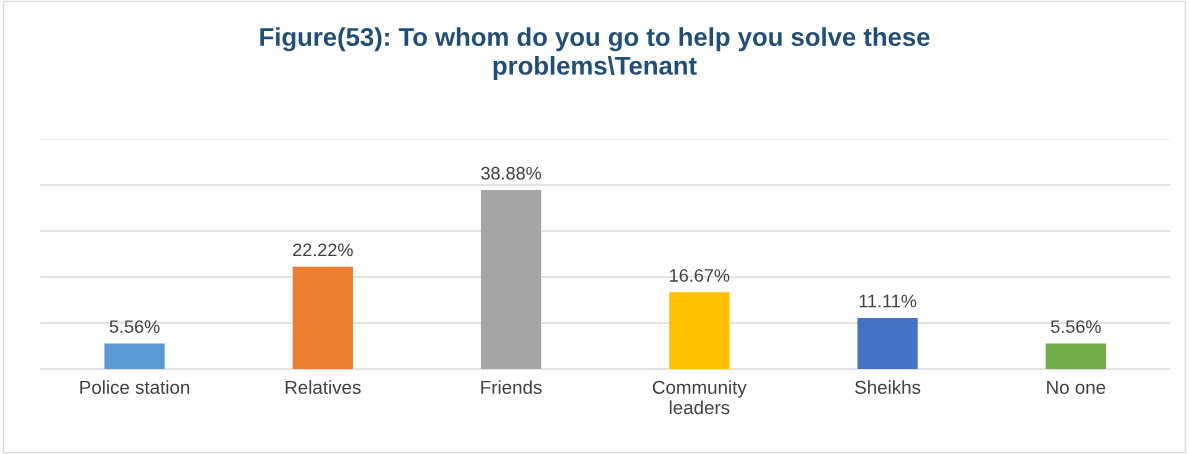 Image resolution: width=1189 pixels, height=454 pixels. Describe the element at coordinates (135, 387) in the screenshot. I see `x-tick-label: Police station` at that location.